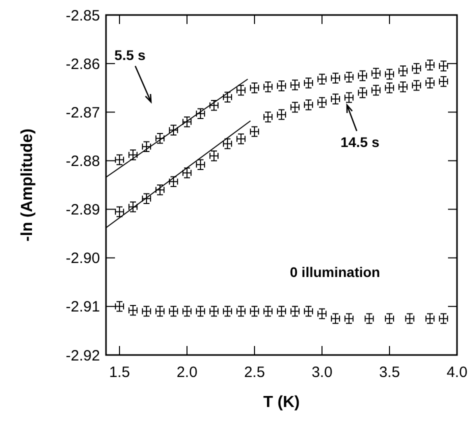 The image size is (474, 440). I want to click on annotation: 5.5 s, so click(130, 55).